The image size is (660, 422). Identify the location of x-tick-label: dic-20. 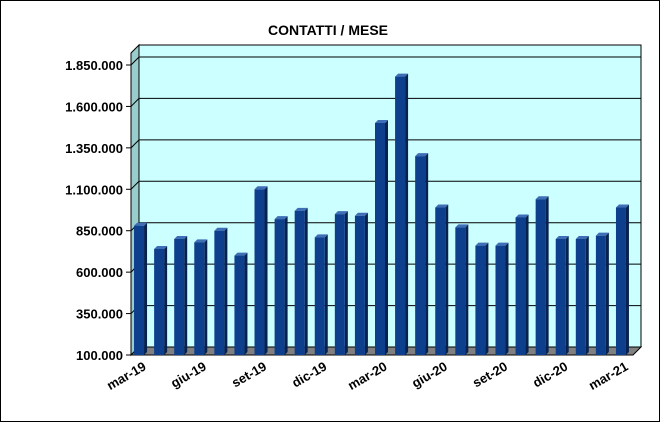
(550, 375).